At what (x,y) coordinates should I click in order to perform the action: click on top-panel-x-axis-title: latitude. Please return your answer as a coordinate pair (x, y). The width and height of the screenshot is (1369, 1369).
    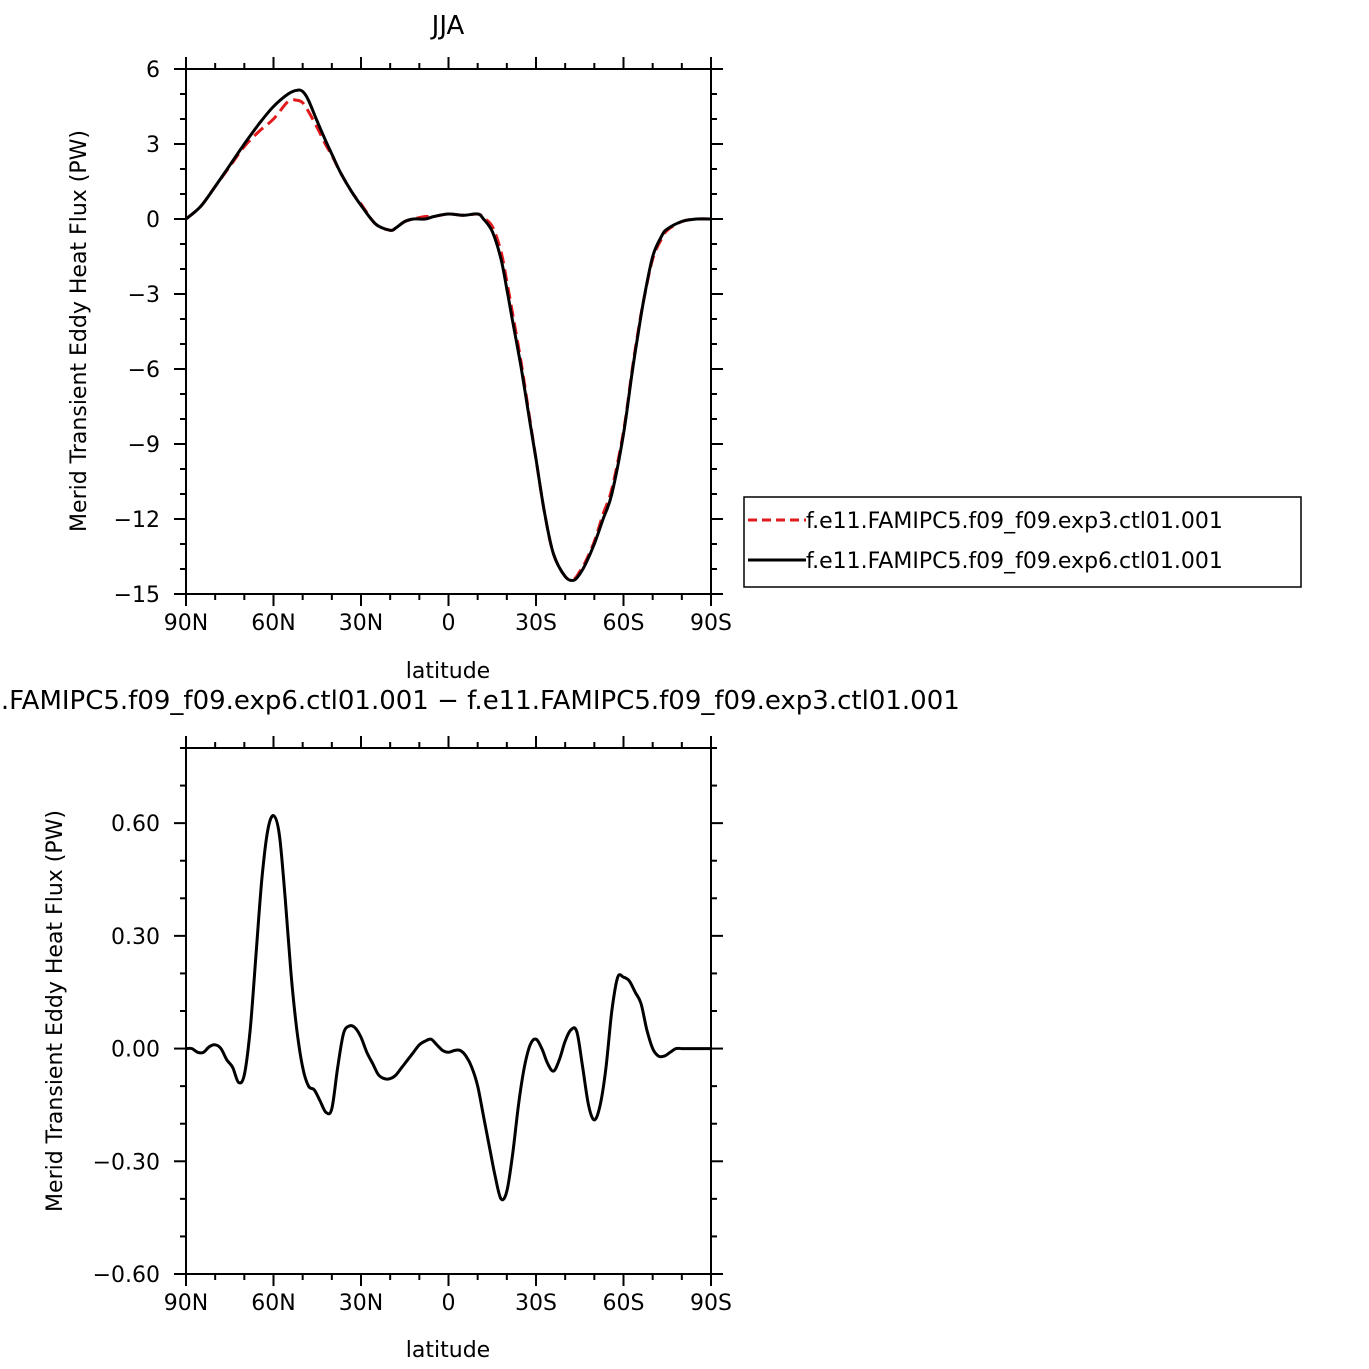
    Looking at the image, I should click on (448, 671).